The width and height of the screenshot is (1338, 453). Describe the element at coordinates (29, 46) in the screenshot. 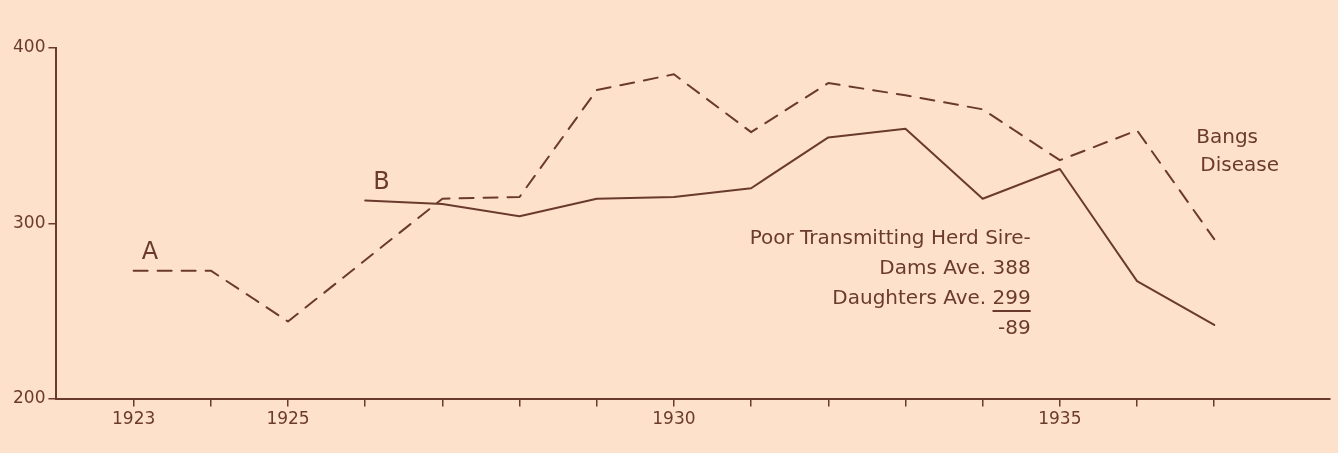

I see `y-tick-label: 400` at that location.